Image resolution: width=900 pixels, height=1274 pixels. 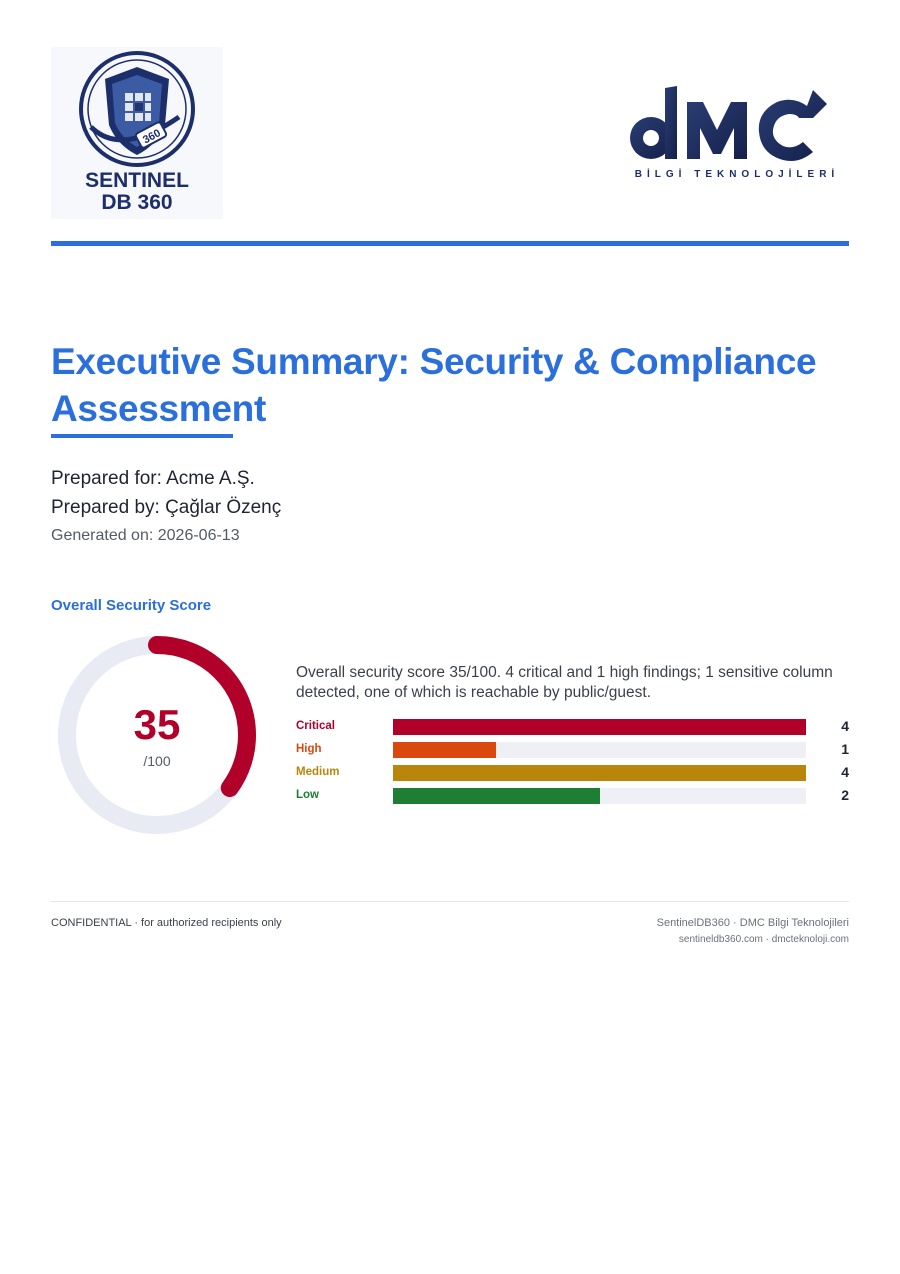 What do you see at coordinates (734, 133) in the screenshot?
I see `dmc-logo-icon: BİLGİ TEKNOLOJİLERİ` at bounding box center [734, 133].